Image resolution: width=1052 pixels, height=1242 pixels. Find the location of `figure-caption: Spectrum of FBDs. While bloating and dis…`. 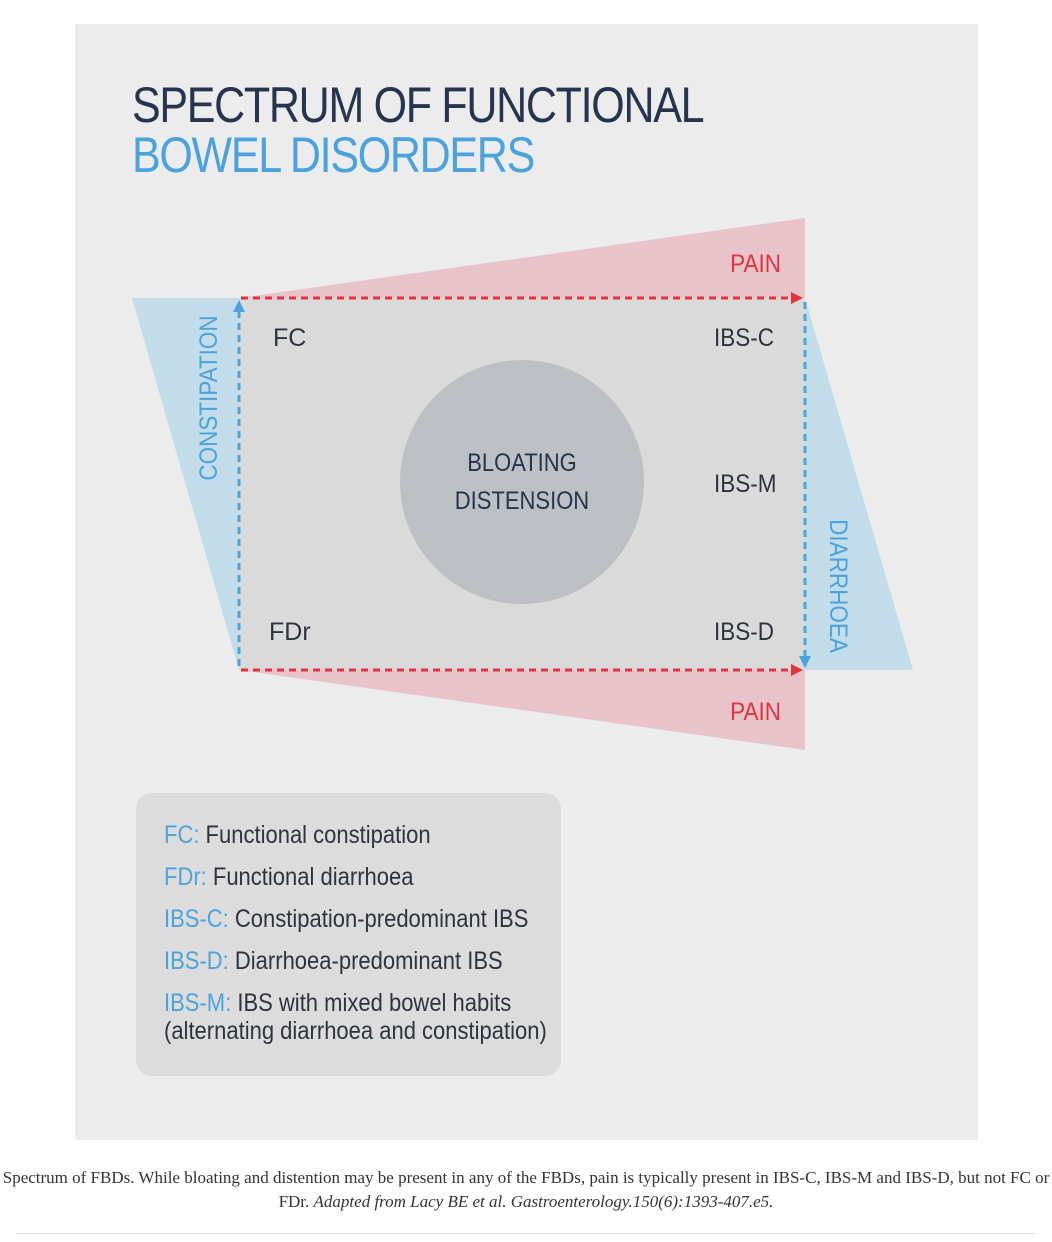

figure-caption: Spectrum of FBDs. While bloating and dis… is located at coordinates (526, 1190).